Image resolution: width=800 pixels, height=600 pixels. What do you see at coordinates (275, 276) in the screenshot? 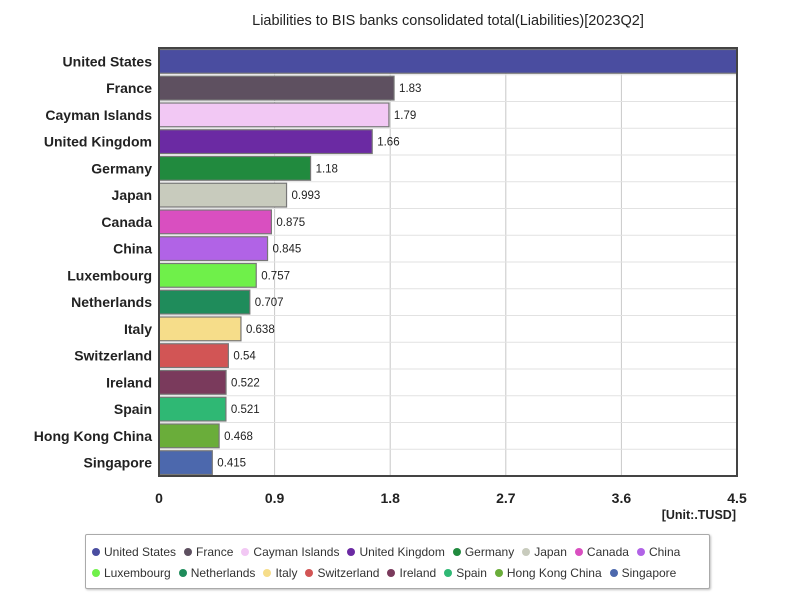
I see `data-label: 0.757` at bounding box center [275, 276].